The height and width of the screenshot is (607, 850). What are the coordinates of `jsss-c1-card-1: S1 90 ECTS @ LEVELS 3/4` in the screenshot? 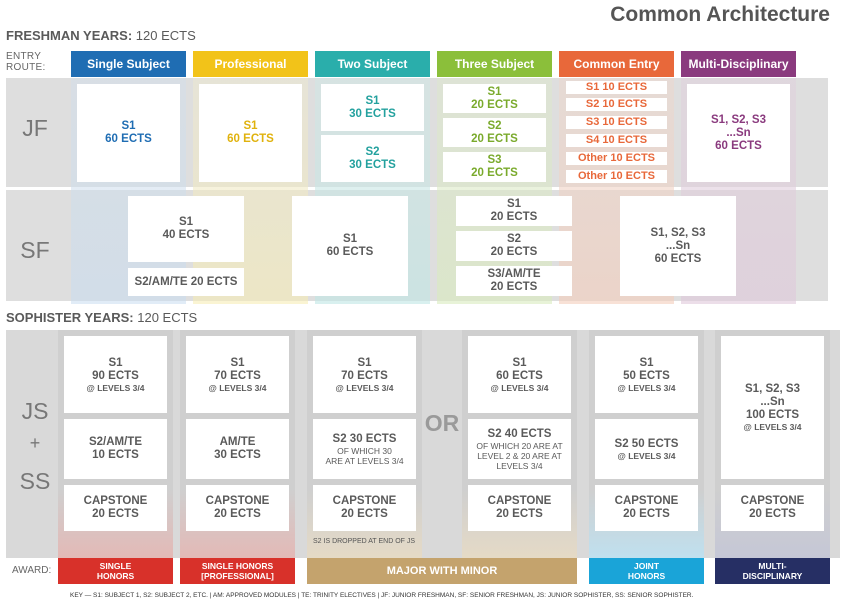 It's located at (115, 374).